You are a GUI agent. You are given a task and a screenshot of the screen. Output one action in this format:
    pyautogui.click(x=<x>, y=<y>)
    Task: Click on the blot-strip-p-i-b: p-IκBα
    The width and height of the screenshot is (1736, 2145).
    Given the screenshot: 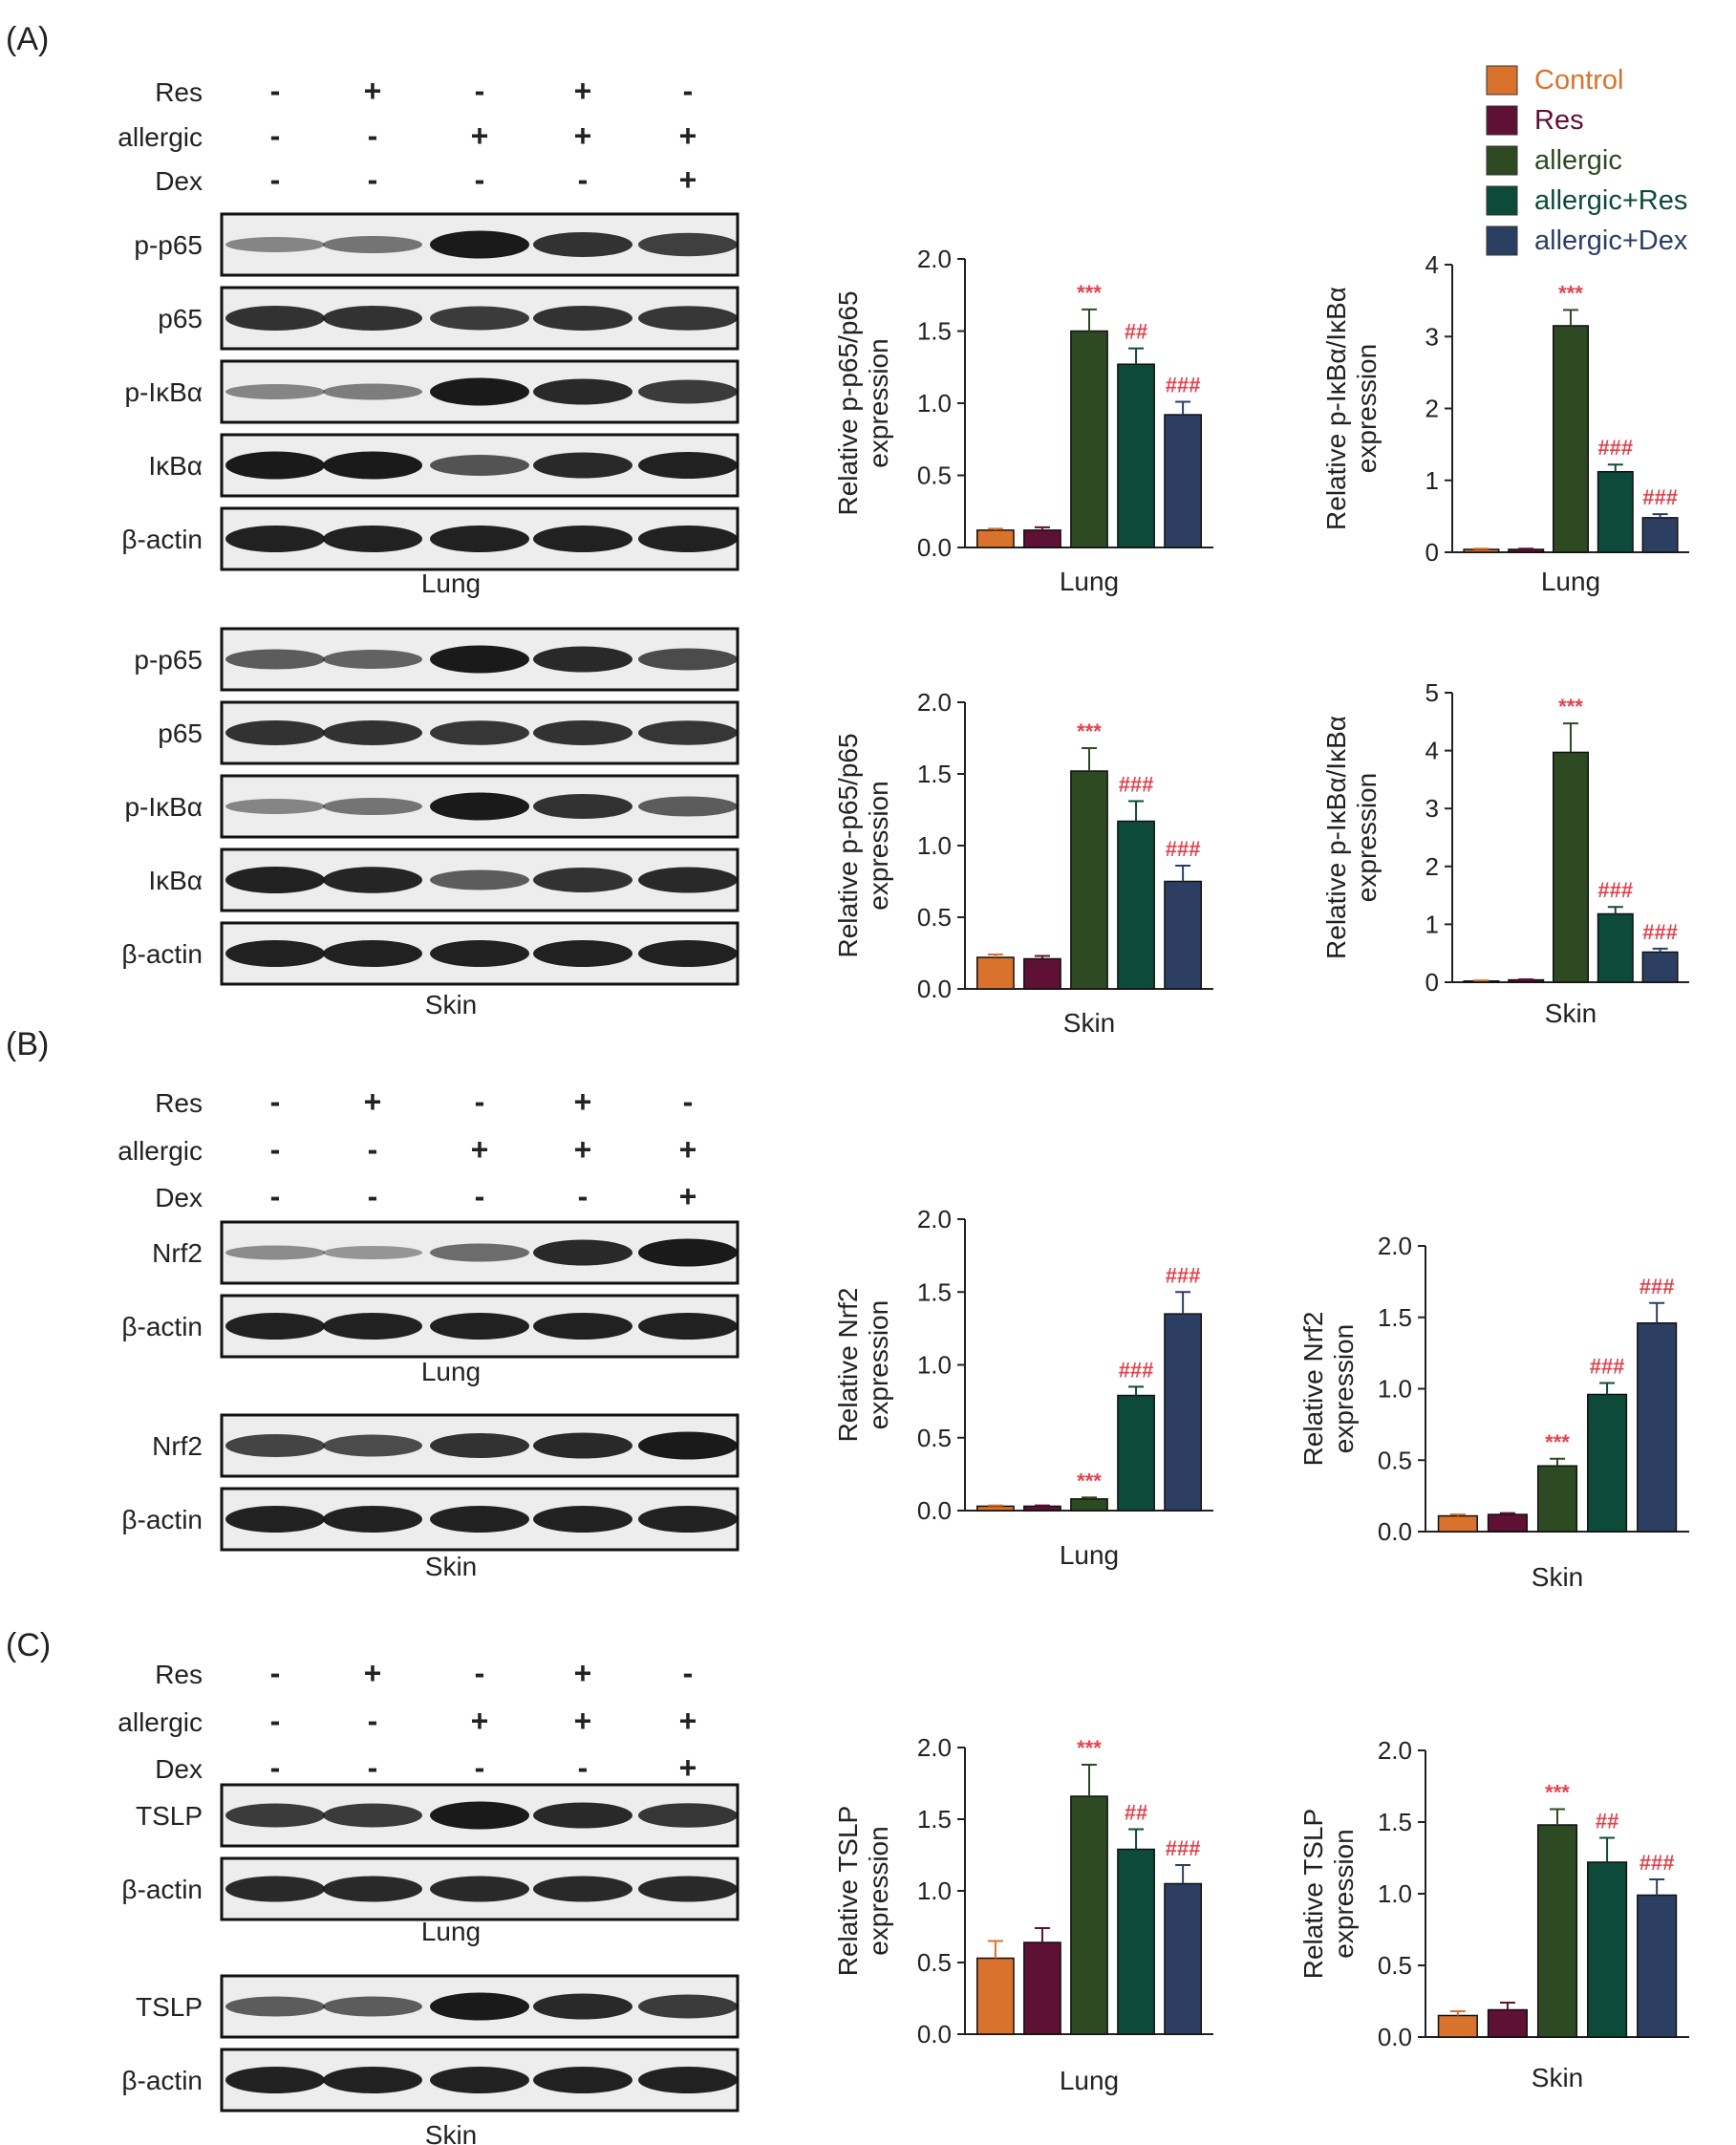 What is the action you would take?
    pyautogui.click(x=431, y=391)
    